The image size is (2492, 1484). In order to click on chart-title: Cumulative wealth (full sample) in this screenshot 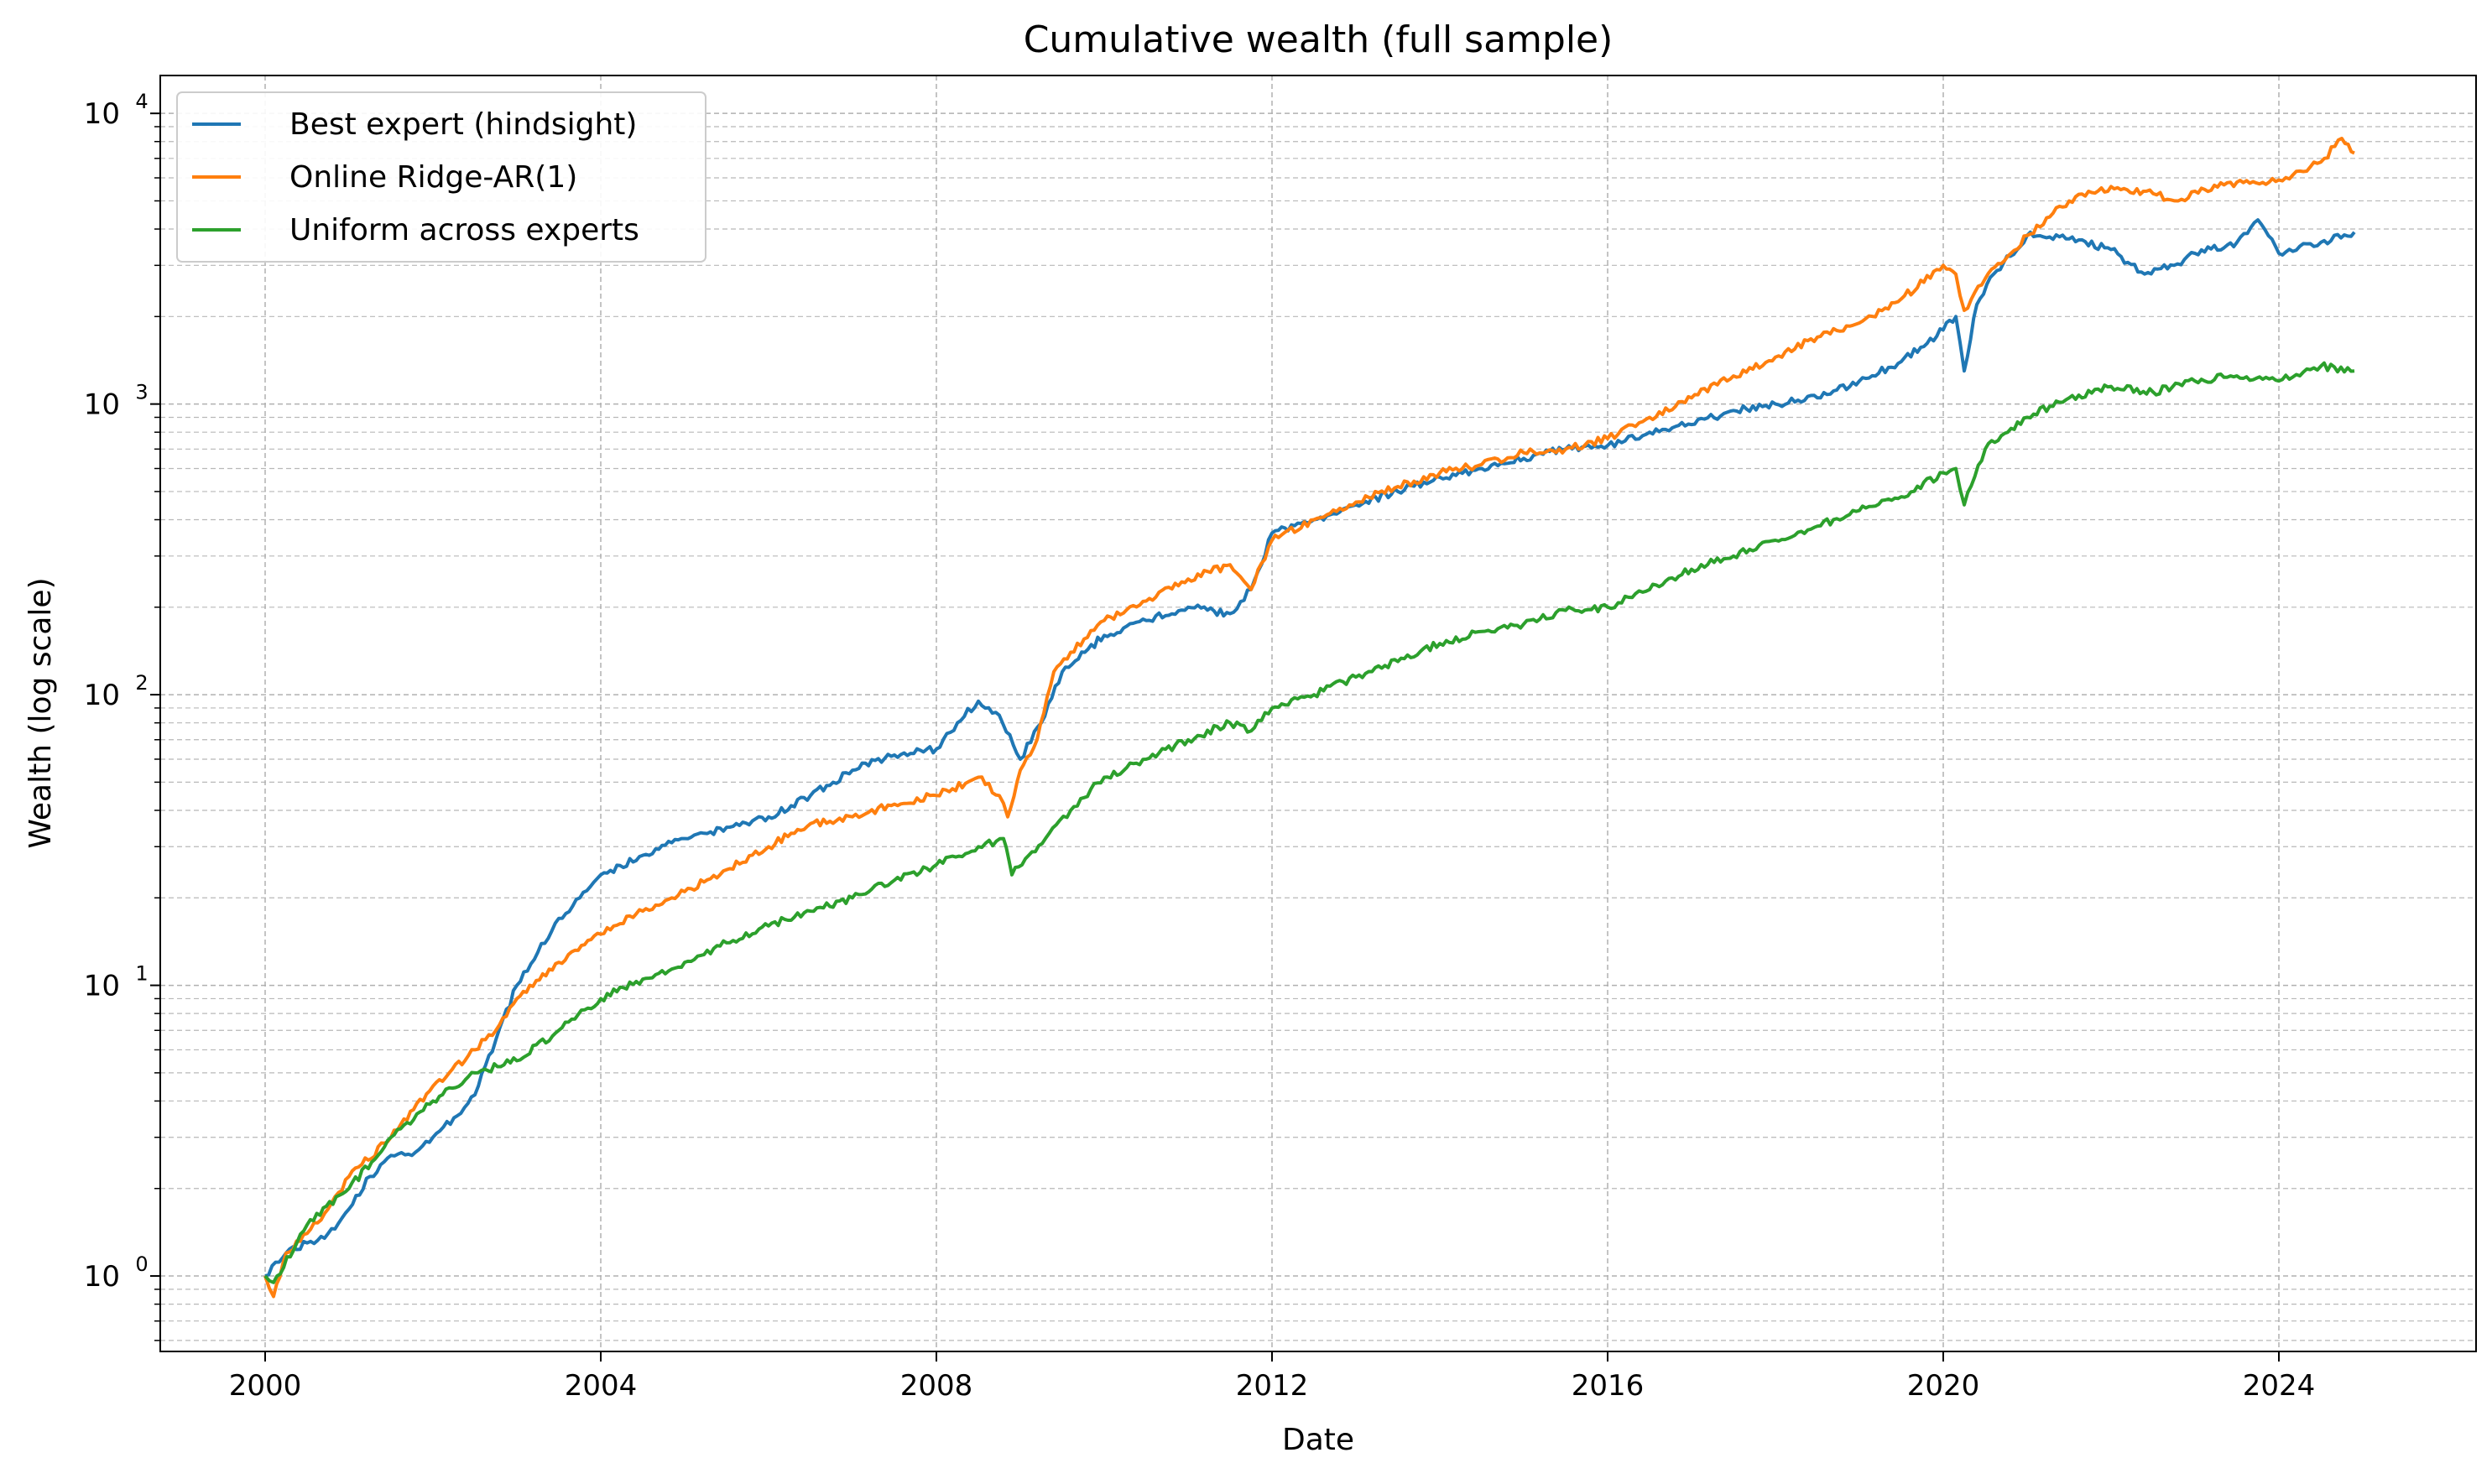, I will do `click(1319, 39)`.